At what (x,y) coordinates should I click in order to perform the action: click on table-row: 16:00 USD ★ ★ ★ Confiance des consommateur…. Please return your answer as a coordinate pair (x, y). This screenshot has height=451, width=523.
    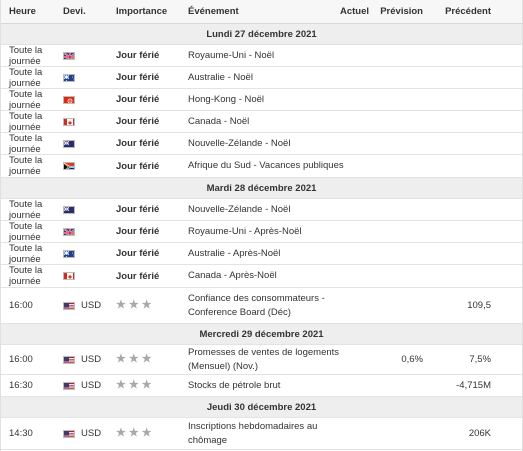
    Looking at the image, I should click on (261, 306).